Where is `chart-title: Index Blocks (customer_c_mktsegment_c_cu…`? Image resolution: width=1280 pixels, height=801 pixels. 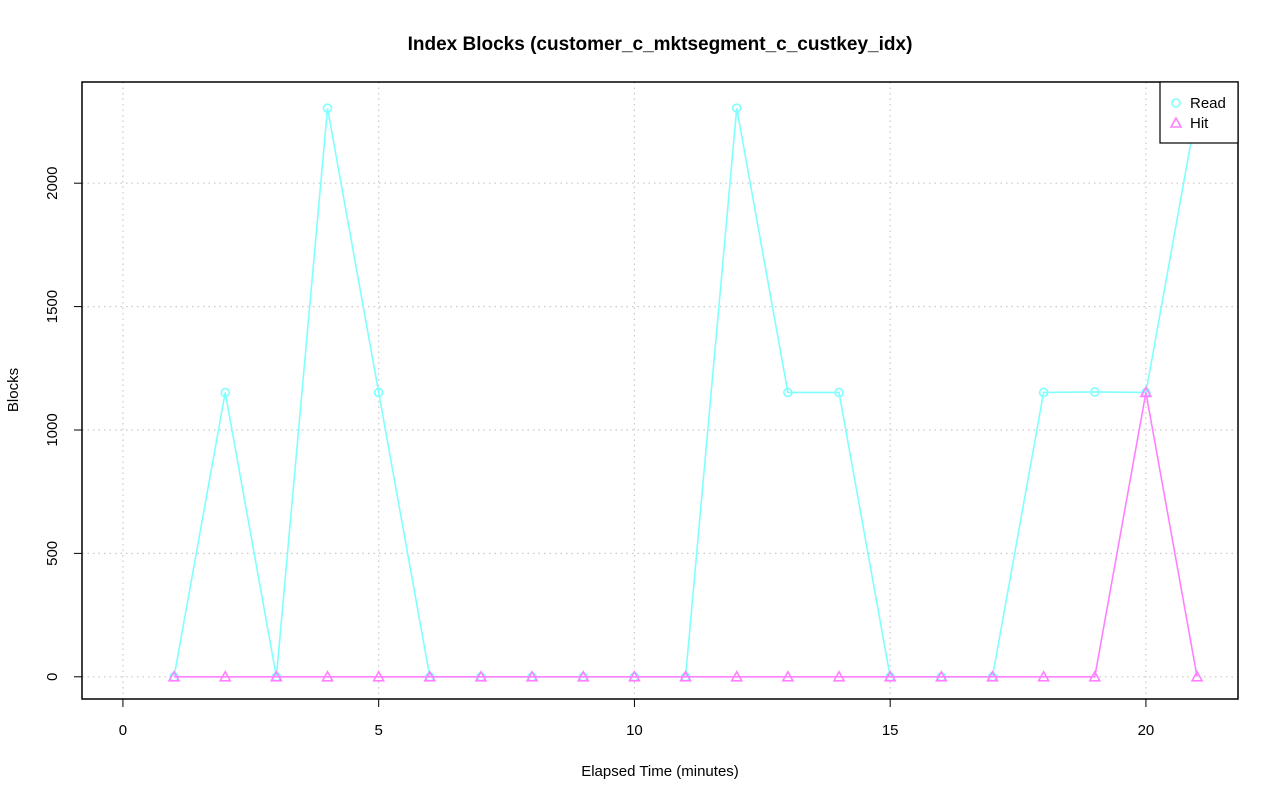
chart-title: Index Blocks (customer_c_mktsegment_c_cu… is located at coordinates (660, 44).